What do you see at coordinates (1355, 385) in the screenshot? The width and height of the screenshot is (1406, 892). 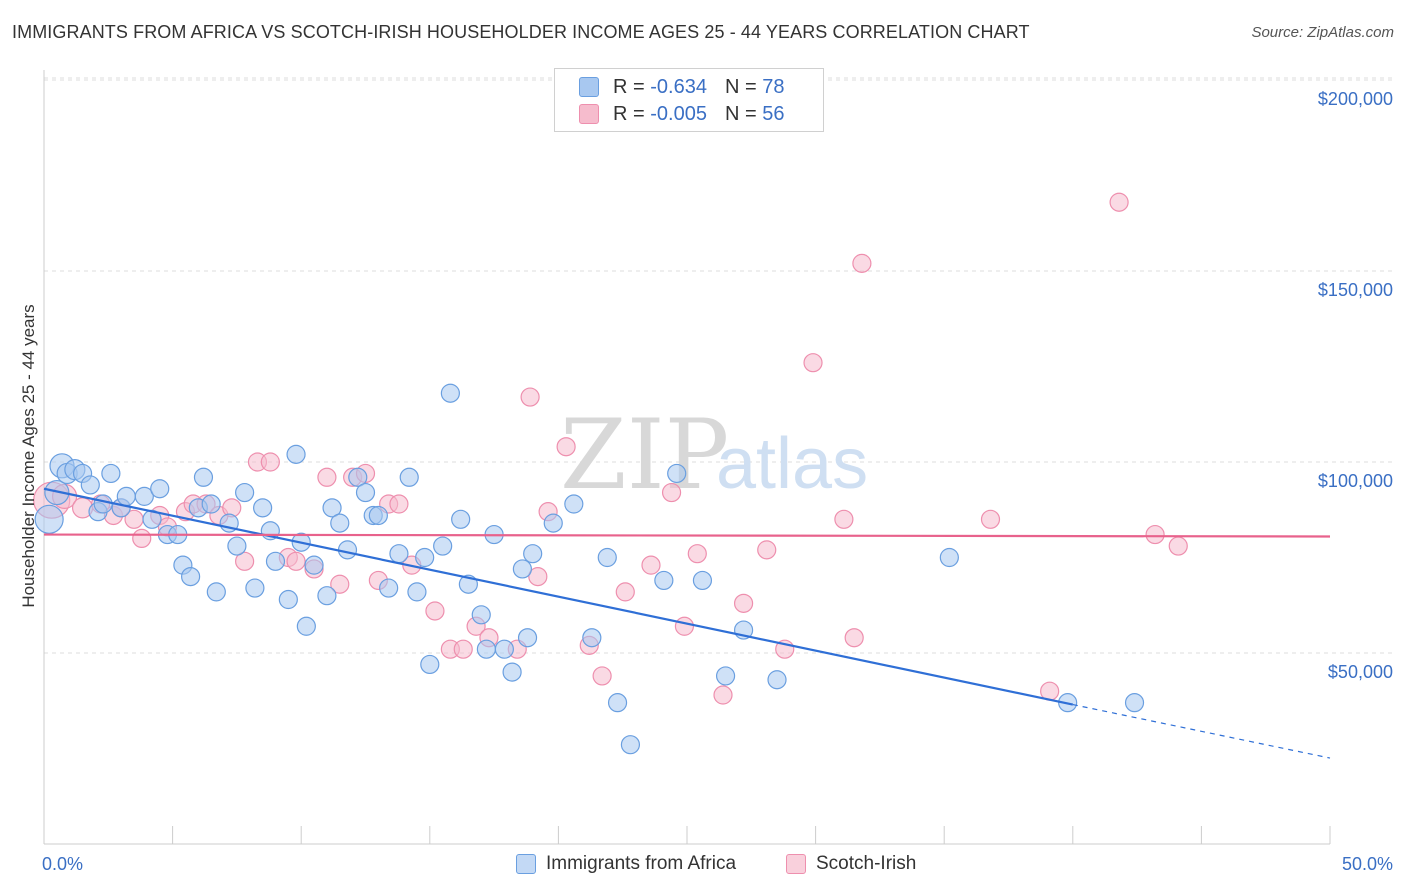 I see `y-tick-labels: $50,000 $100,000 $150,000 $200,000` at bounding box center [1355, 385].